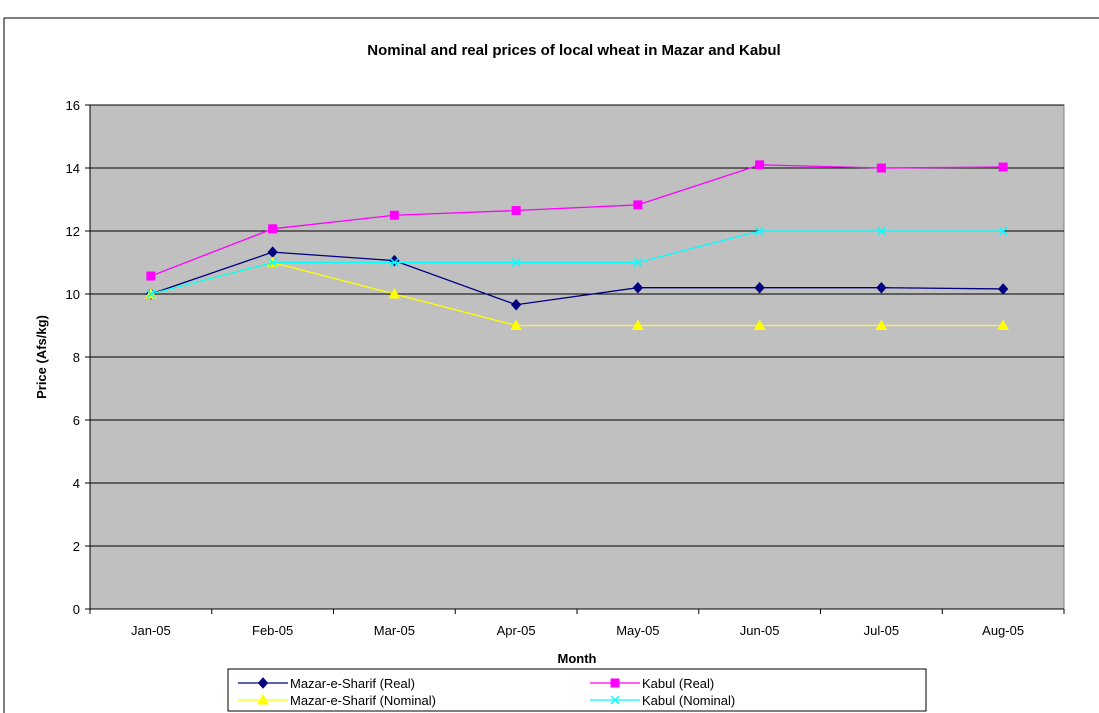  Describe the element at coordinates (760, 630) in the screenshot. I see `x-tick-label: Jun-05` at that location.